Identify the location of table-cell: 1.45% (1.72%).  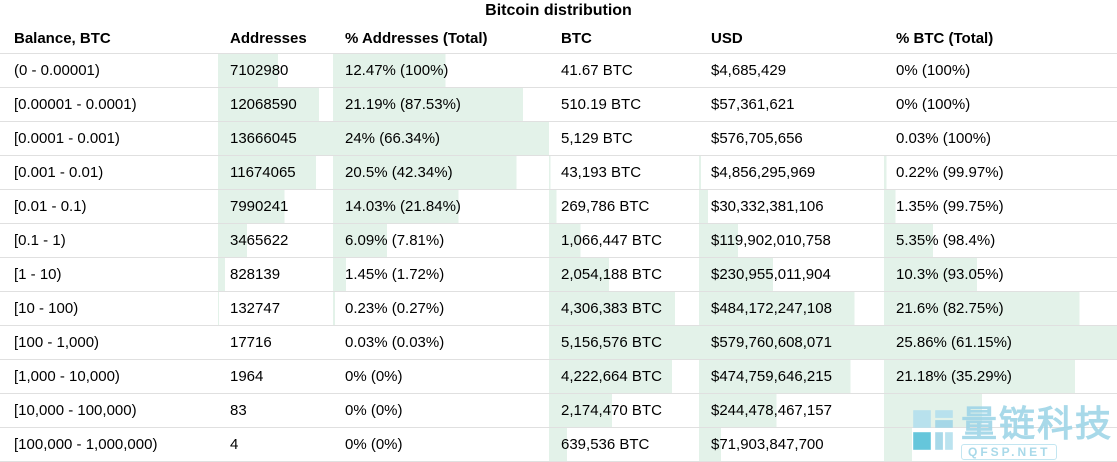
(441, 274).